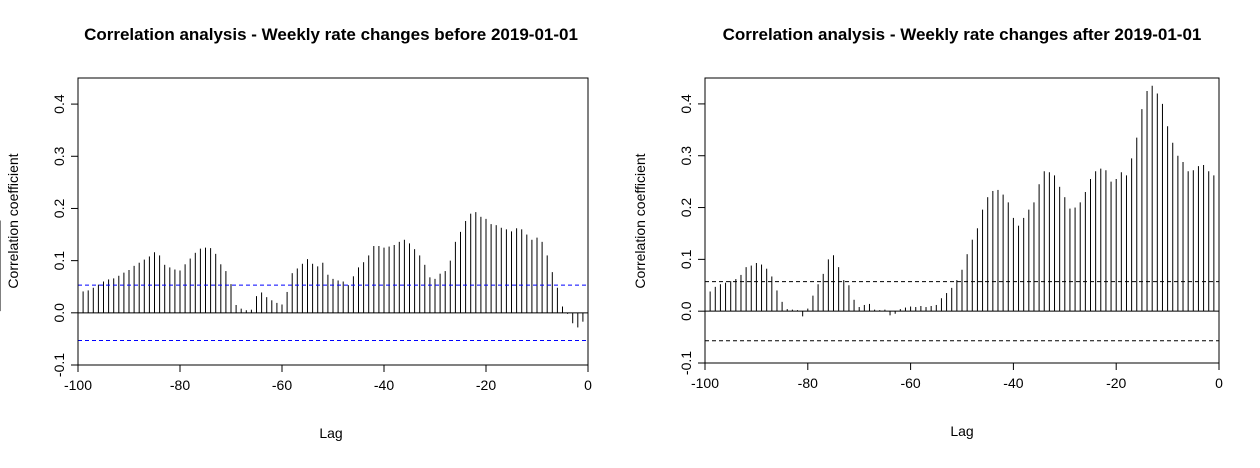  Describe the element at coordinates (1219, 383) in the screenshot. I see `right-x-tick-label: 0` at that location.